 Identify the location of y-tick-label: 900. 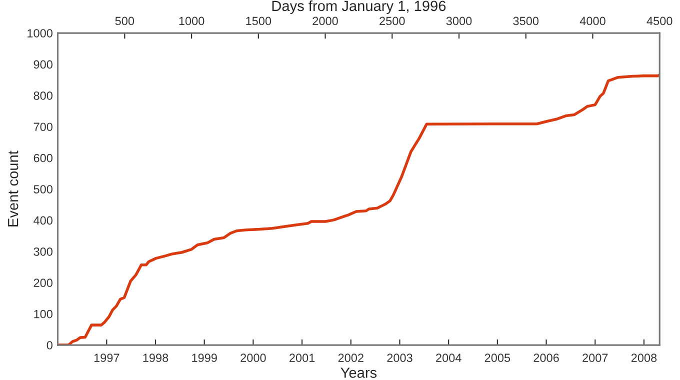
(43, 64).